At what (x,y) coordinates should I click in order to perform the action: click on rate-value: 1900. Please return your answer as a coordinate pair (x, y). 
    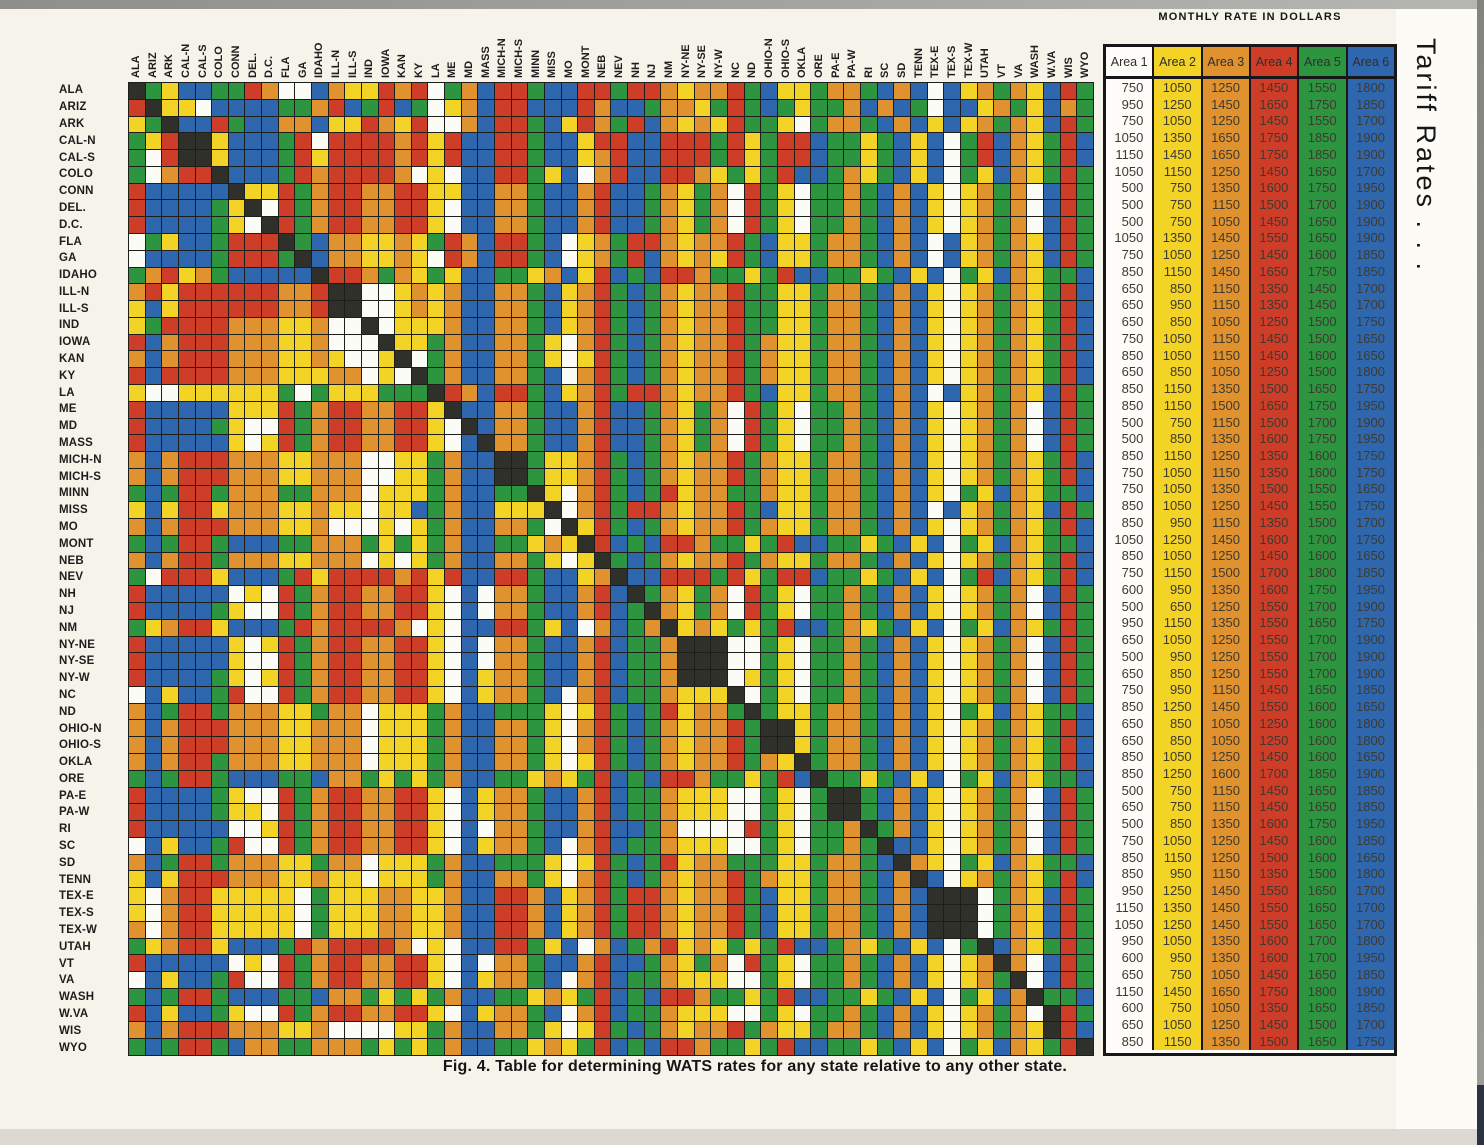
    Looking at the image, I should click on (1370, 991).